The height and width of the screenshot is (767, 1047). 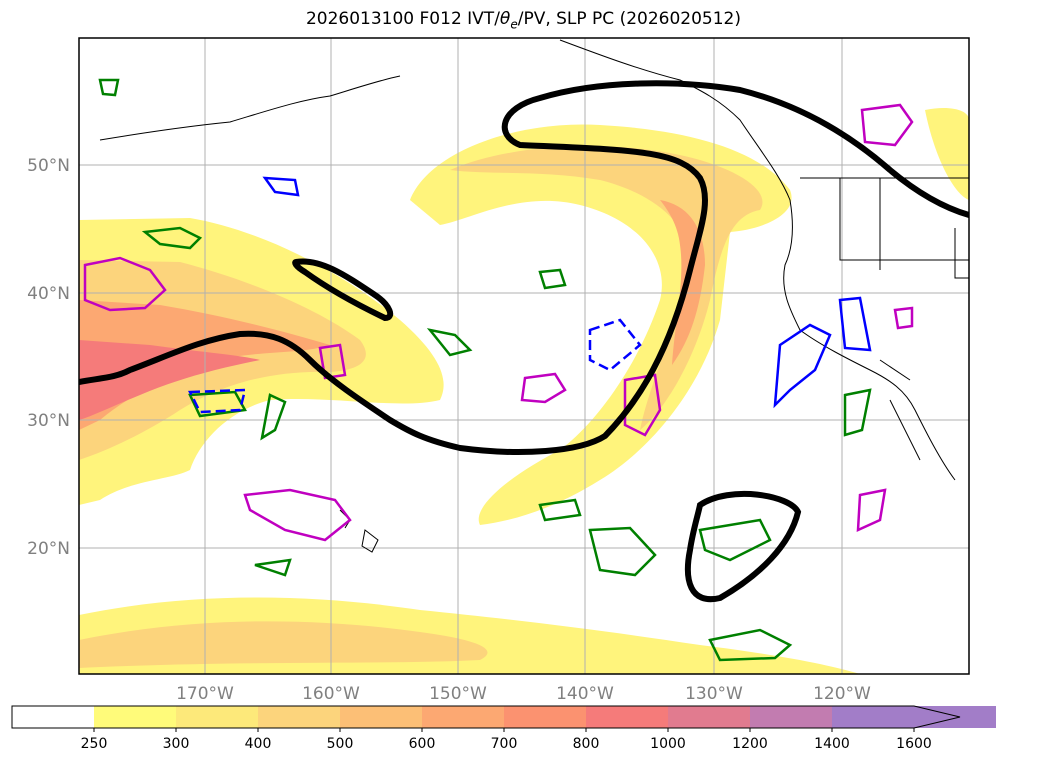 What do you see at coordinates (458, 694) in the screenshot?
I see `lon-label: 150°W` at bounding box center [458, 694].